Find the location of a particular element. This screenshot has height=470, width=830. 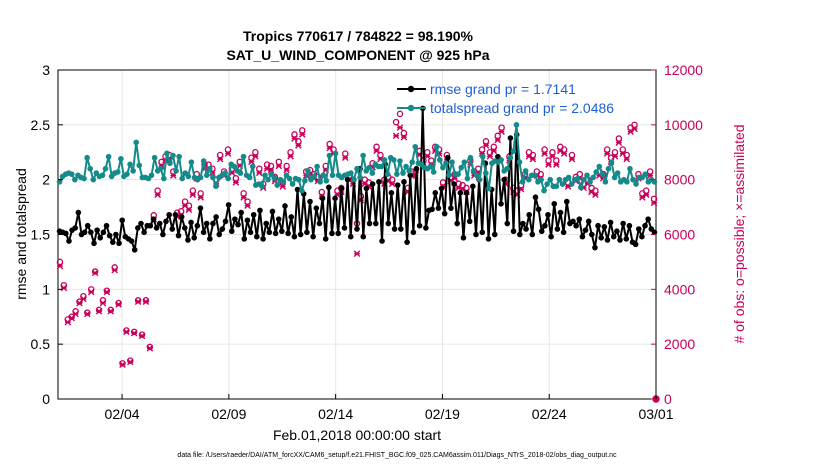

right-y-axis-label: # of obs: o=possible; ×=assimilated is located at coordinates (739, 233).